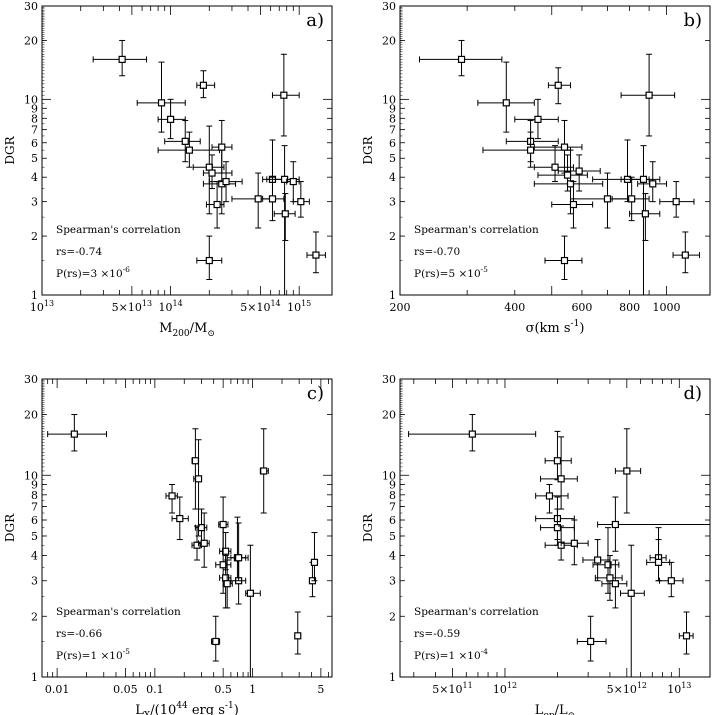  I want to click on x-tick-label-exponent: 11, so click(467, 685).